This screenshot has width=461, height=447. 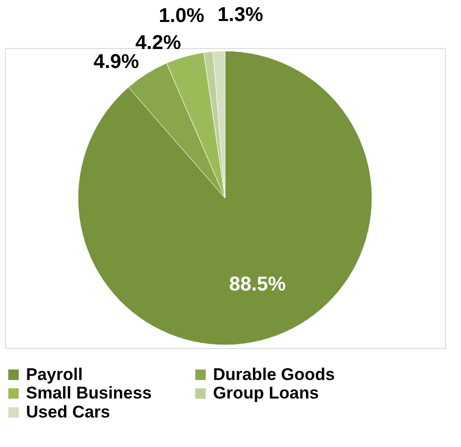 I want to click on legend-label: Small Business, so click(x=89, y=393).